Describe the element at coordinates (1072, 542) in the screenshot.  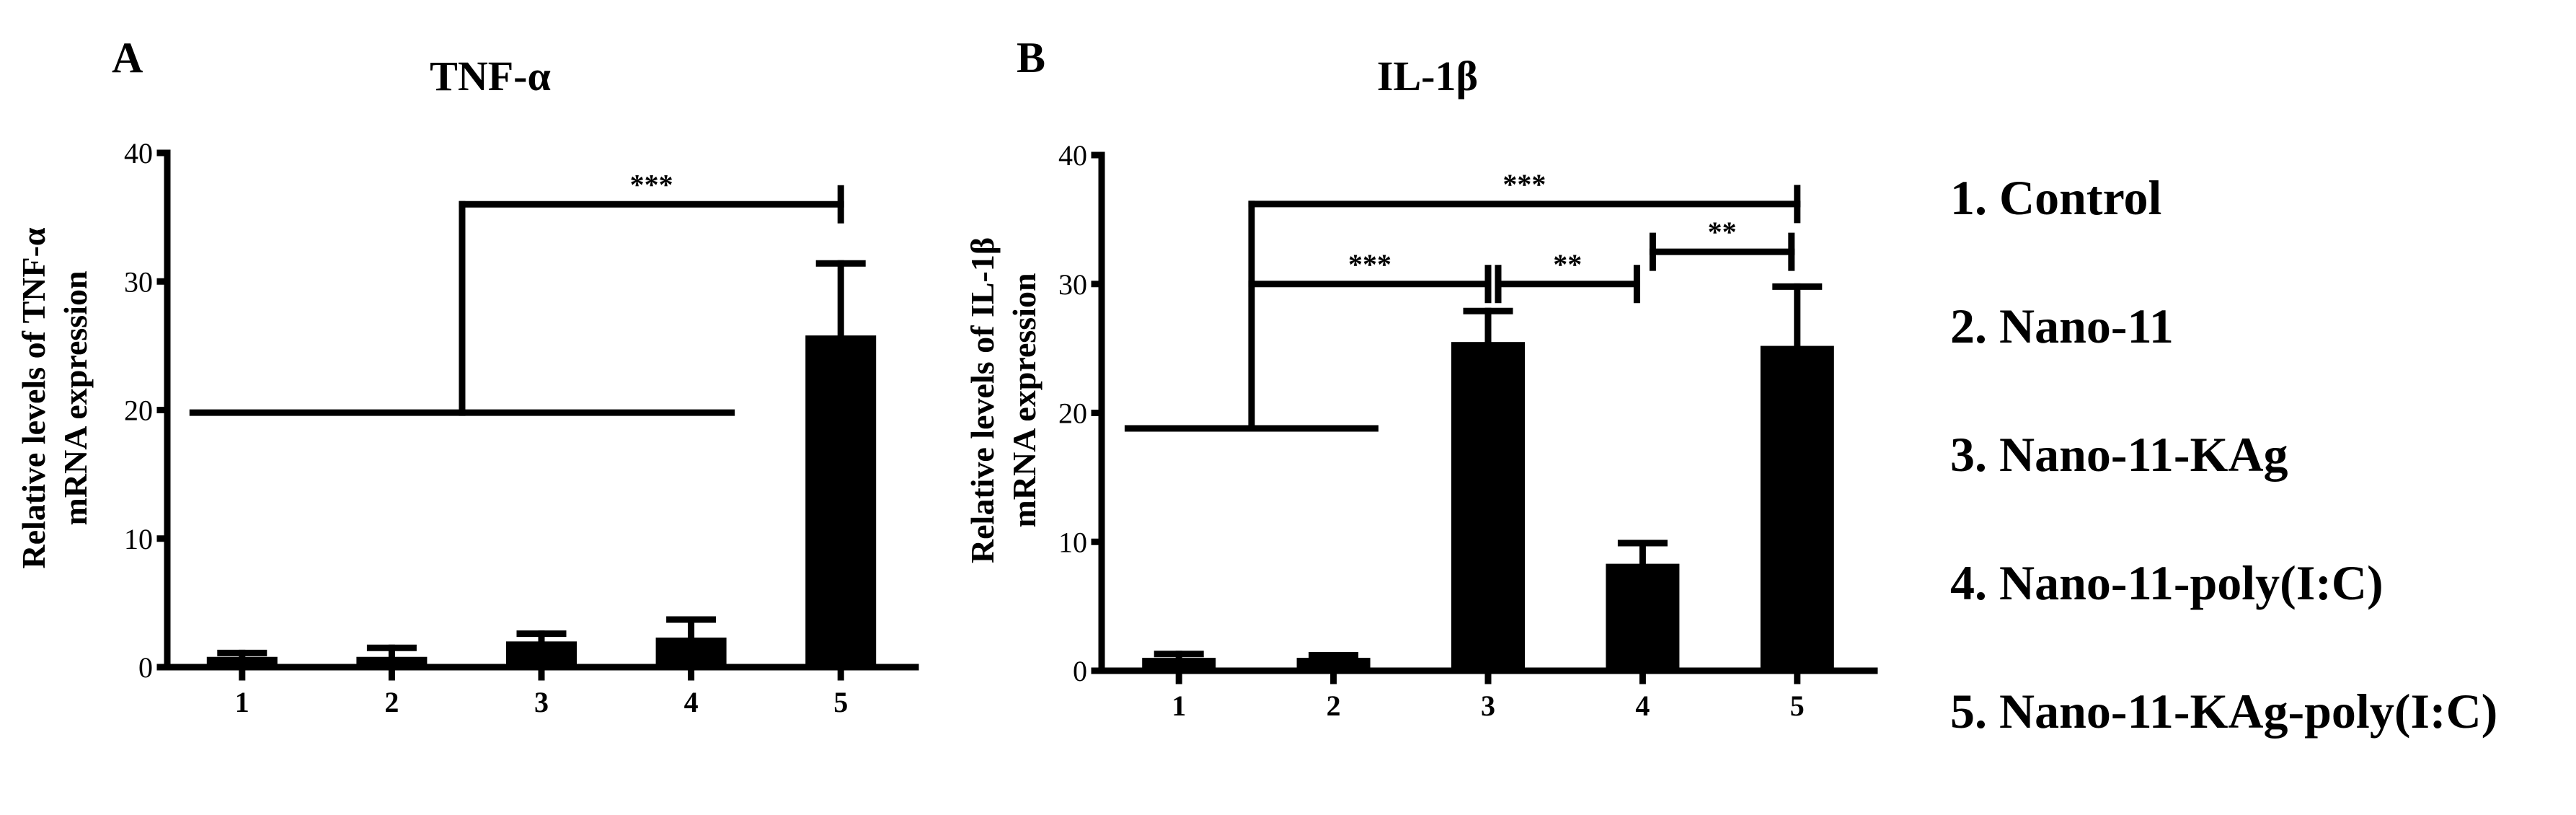
I see `panel-b-y-tick-label: 10` at that location.